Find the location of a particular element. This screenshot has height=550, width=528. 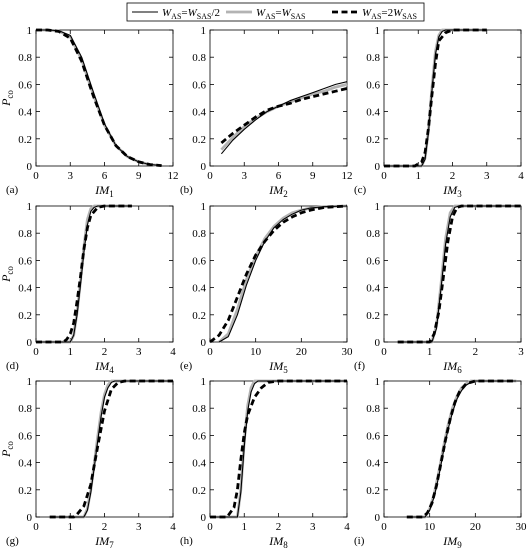

y-axis-label: Pco is located at coordinates (7, 449).